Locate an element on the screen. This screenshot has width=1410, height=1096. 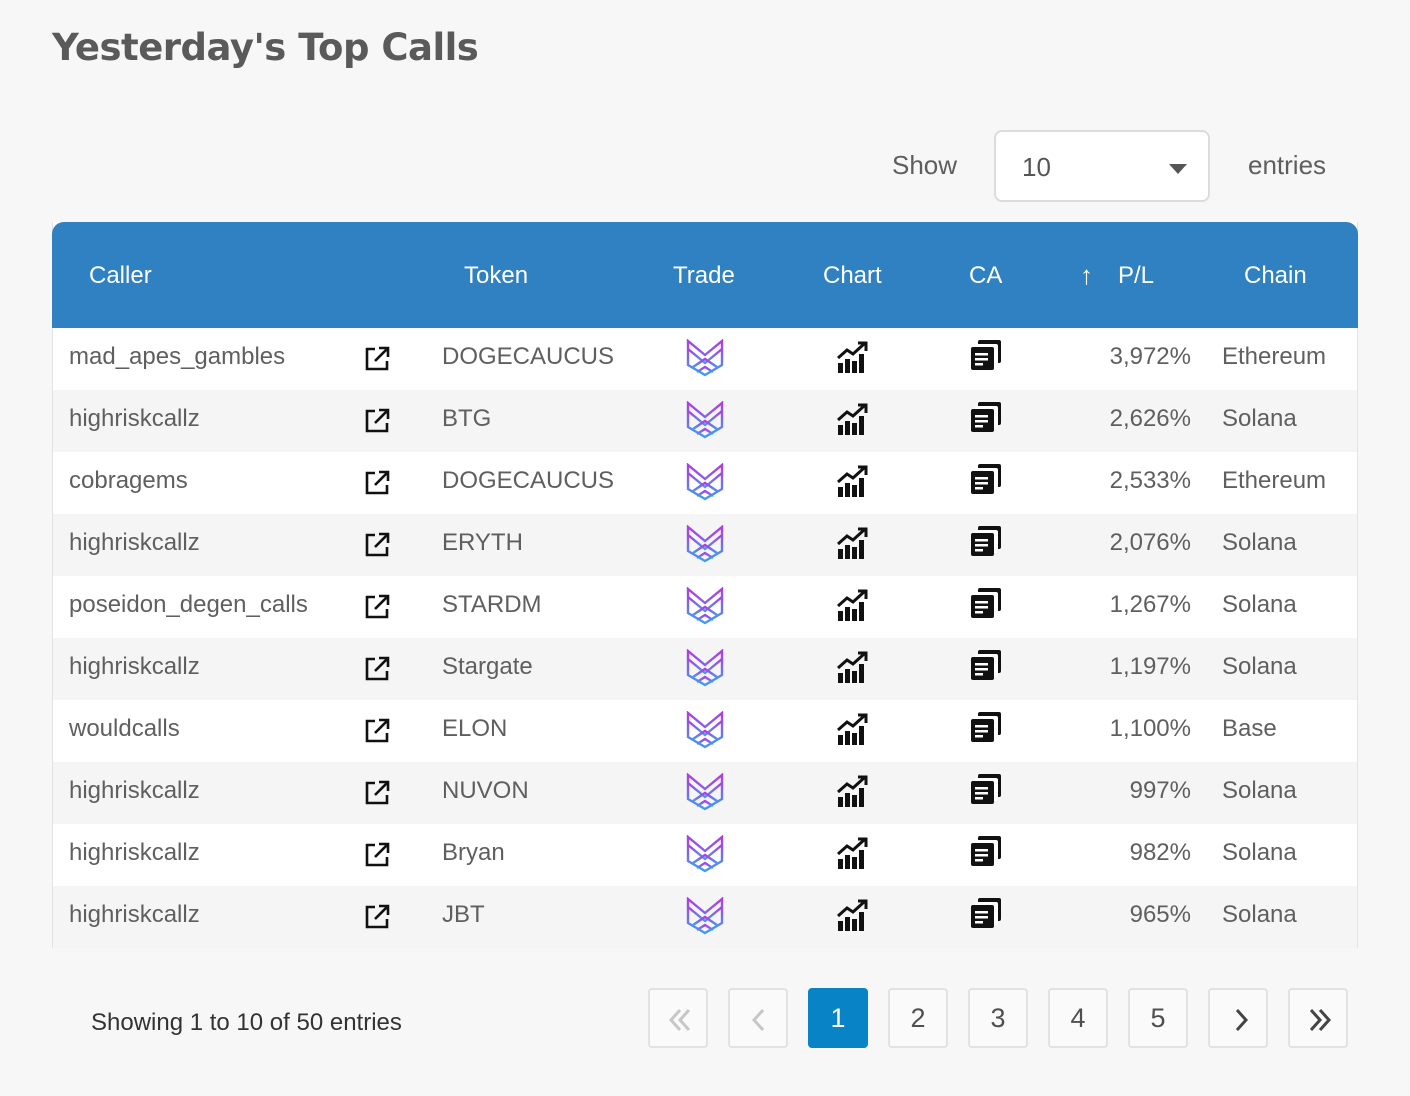
entries-select: 10 is located at coordinates (1102, 166).